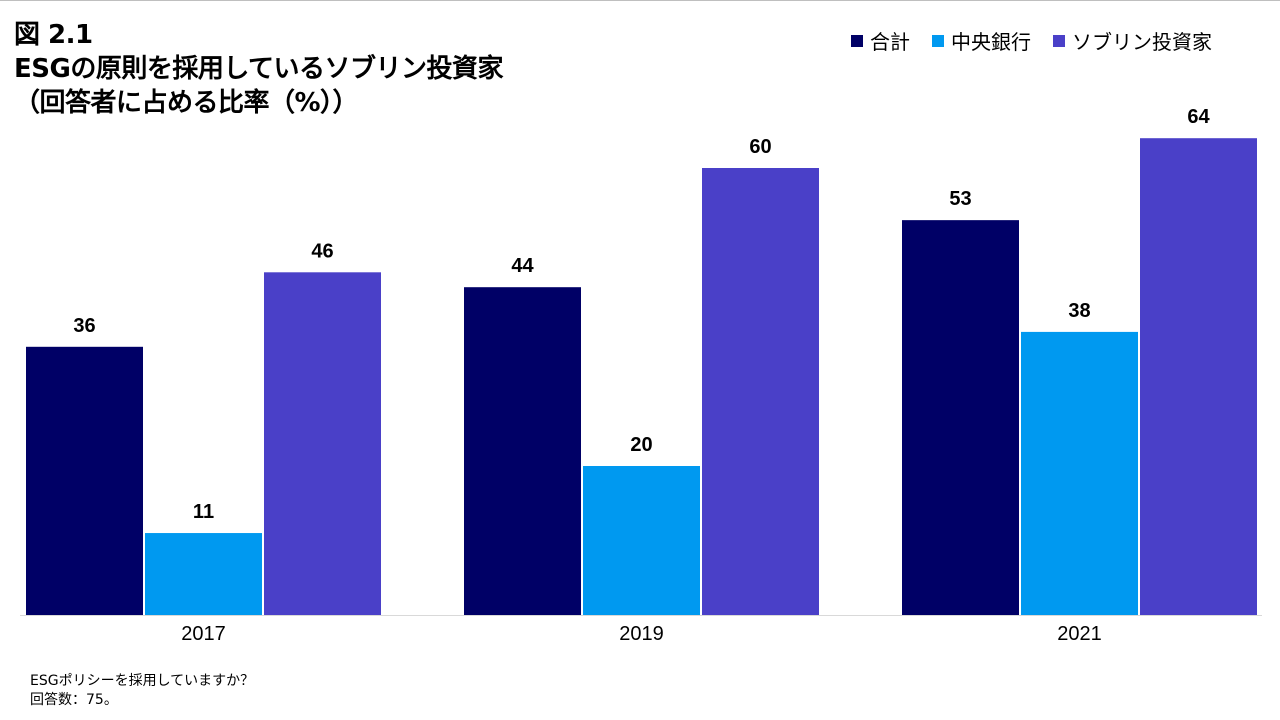 This screenshot has height=720, width=1280. I want to click on legend-item-total: 合計, so click(880, 40).